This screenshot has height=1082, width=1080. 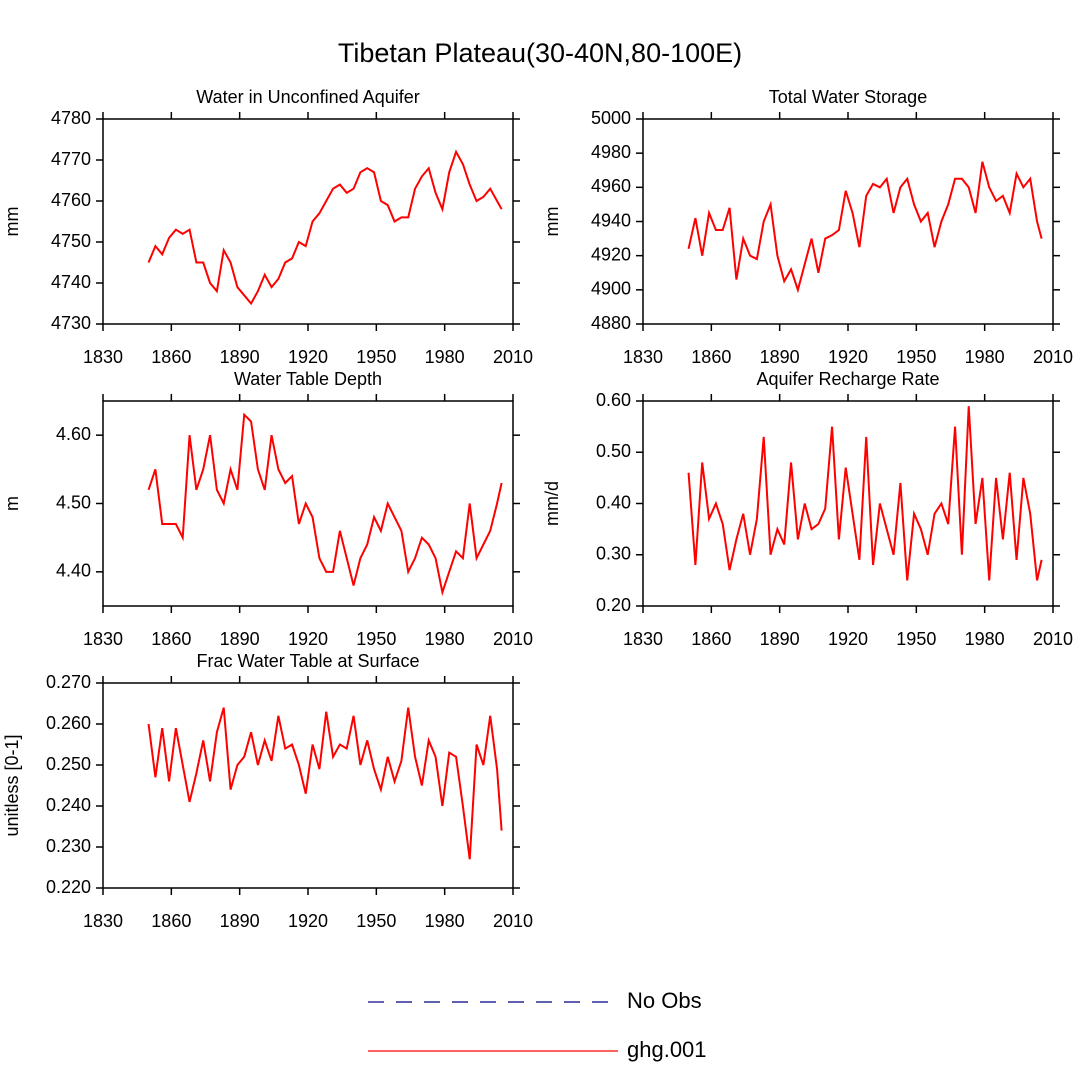 What do you see at coordinates (71, 282) in the screenshot?
I see `y-tick-label: 4740` at bounding box center [71, 282].